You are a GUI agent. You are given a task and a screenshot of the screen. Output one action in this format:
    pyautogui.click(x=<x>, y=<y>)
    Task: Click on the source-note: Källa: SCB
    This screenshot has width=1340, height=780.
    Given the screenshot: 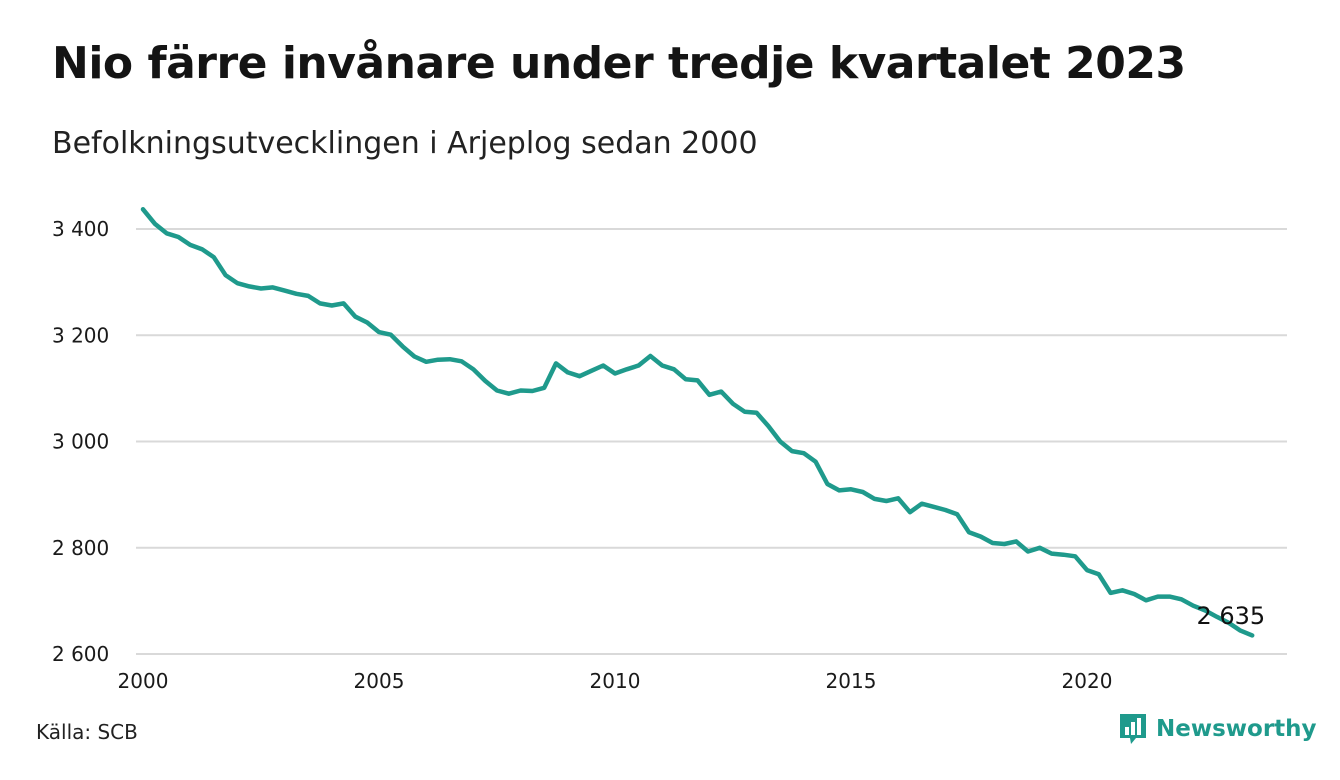 What is the action you would take?
    pyautogui.click(x=87, y=732)
    